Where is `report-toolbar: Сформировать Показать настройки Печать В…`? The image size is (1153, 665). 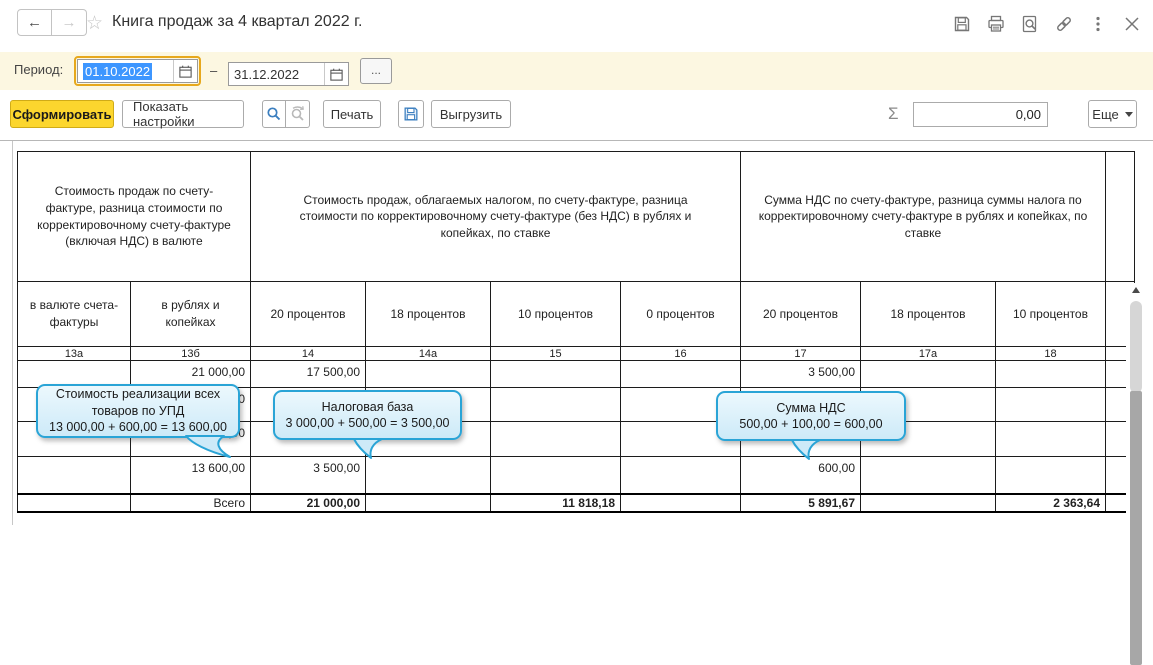
report-toolbar: Сформировать Показать настройки Печать В… is located at coordinates (576, 115).